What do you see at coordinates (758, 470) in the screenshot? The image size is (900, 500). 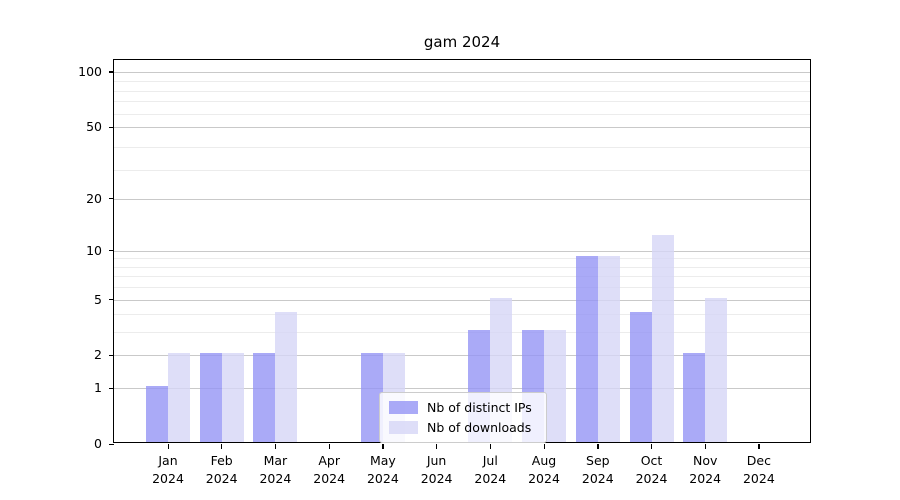 I see `x-axis-tick-label: Dec 2024` at bounding box center [758, 470].